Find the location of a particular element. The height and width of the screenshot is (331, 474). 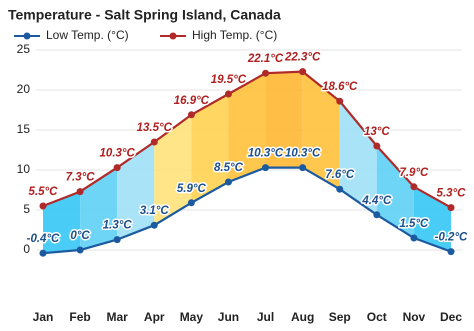

value-label: 7.3°C is located at coordinates (81, 178).